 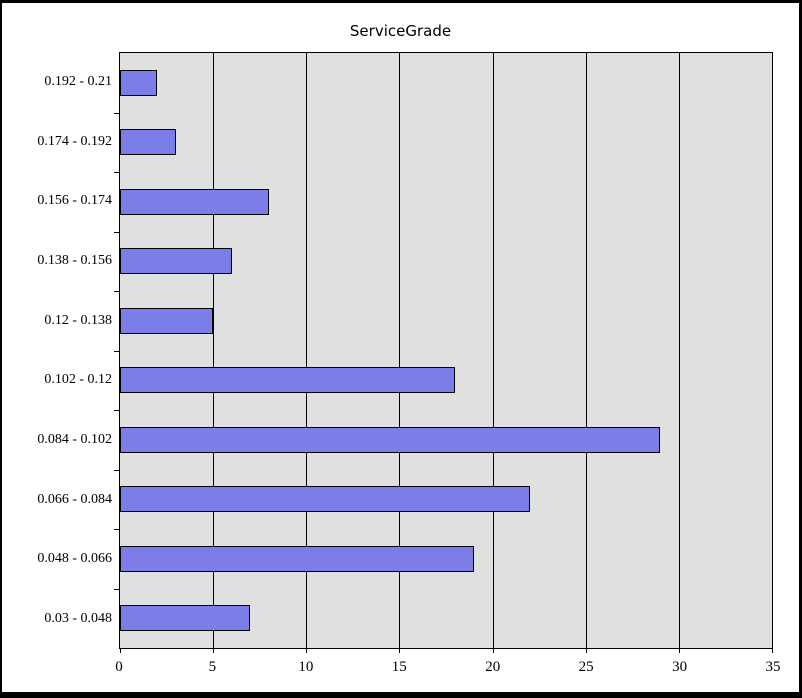 What do you see at coordinates (493, 667) in the screenshot?
I see `x-axis-label-20: 20` at bounding box center [493, 667].